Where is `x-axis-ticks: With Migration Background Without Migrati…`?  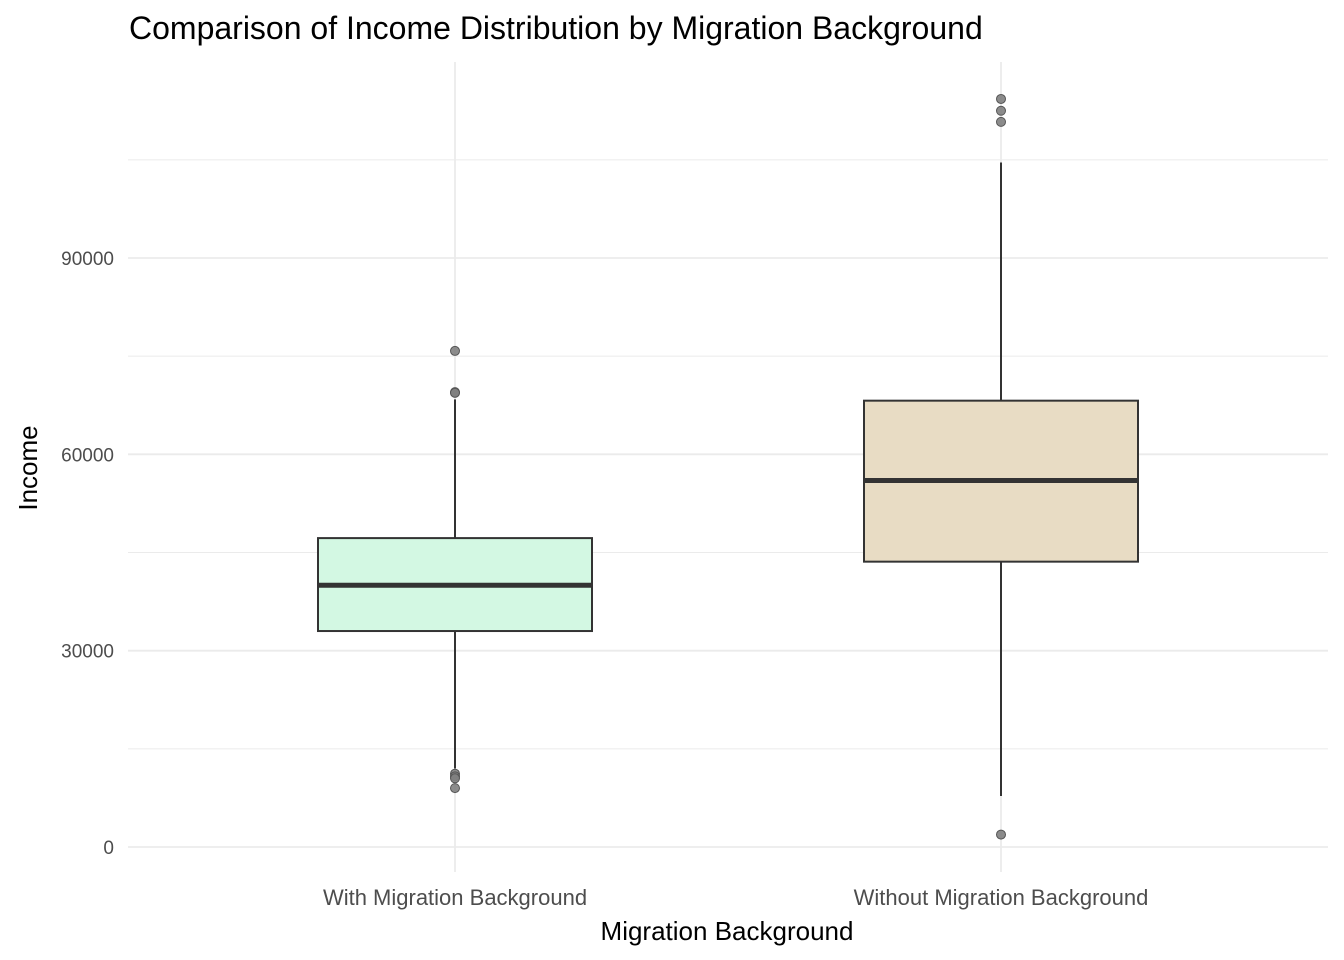
x-axis-ticks: With Migration Background Without Migrati… is located at coordinates (735, 897).